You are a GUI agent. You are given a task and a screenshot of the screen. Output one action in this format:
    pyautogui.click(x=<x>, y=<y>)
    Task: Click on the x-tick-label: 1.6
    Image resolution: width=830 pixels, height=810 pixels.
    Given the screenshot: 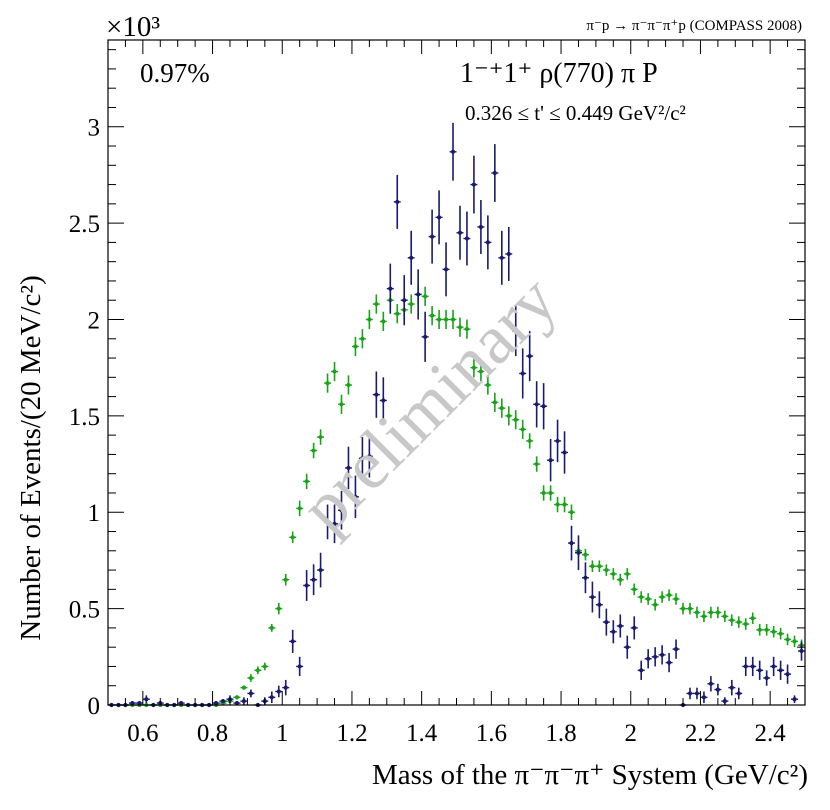 What is the action you would take?
    pyautogui.click(x=491, y=733)
    